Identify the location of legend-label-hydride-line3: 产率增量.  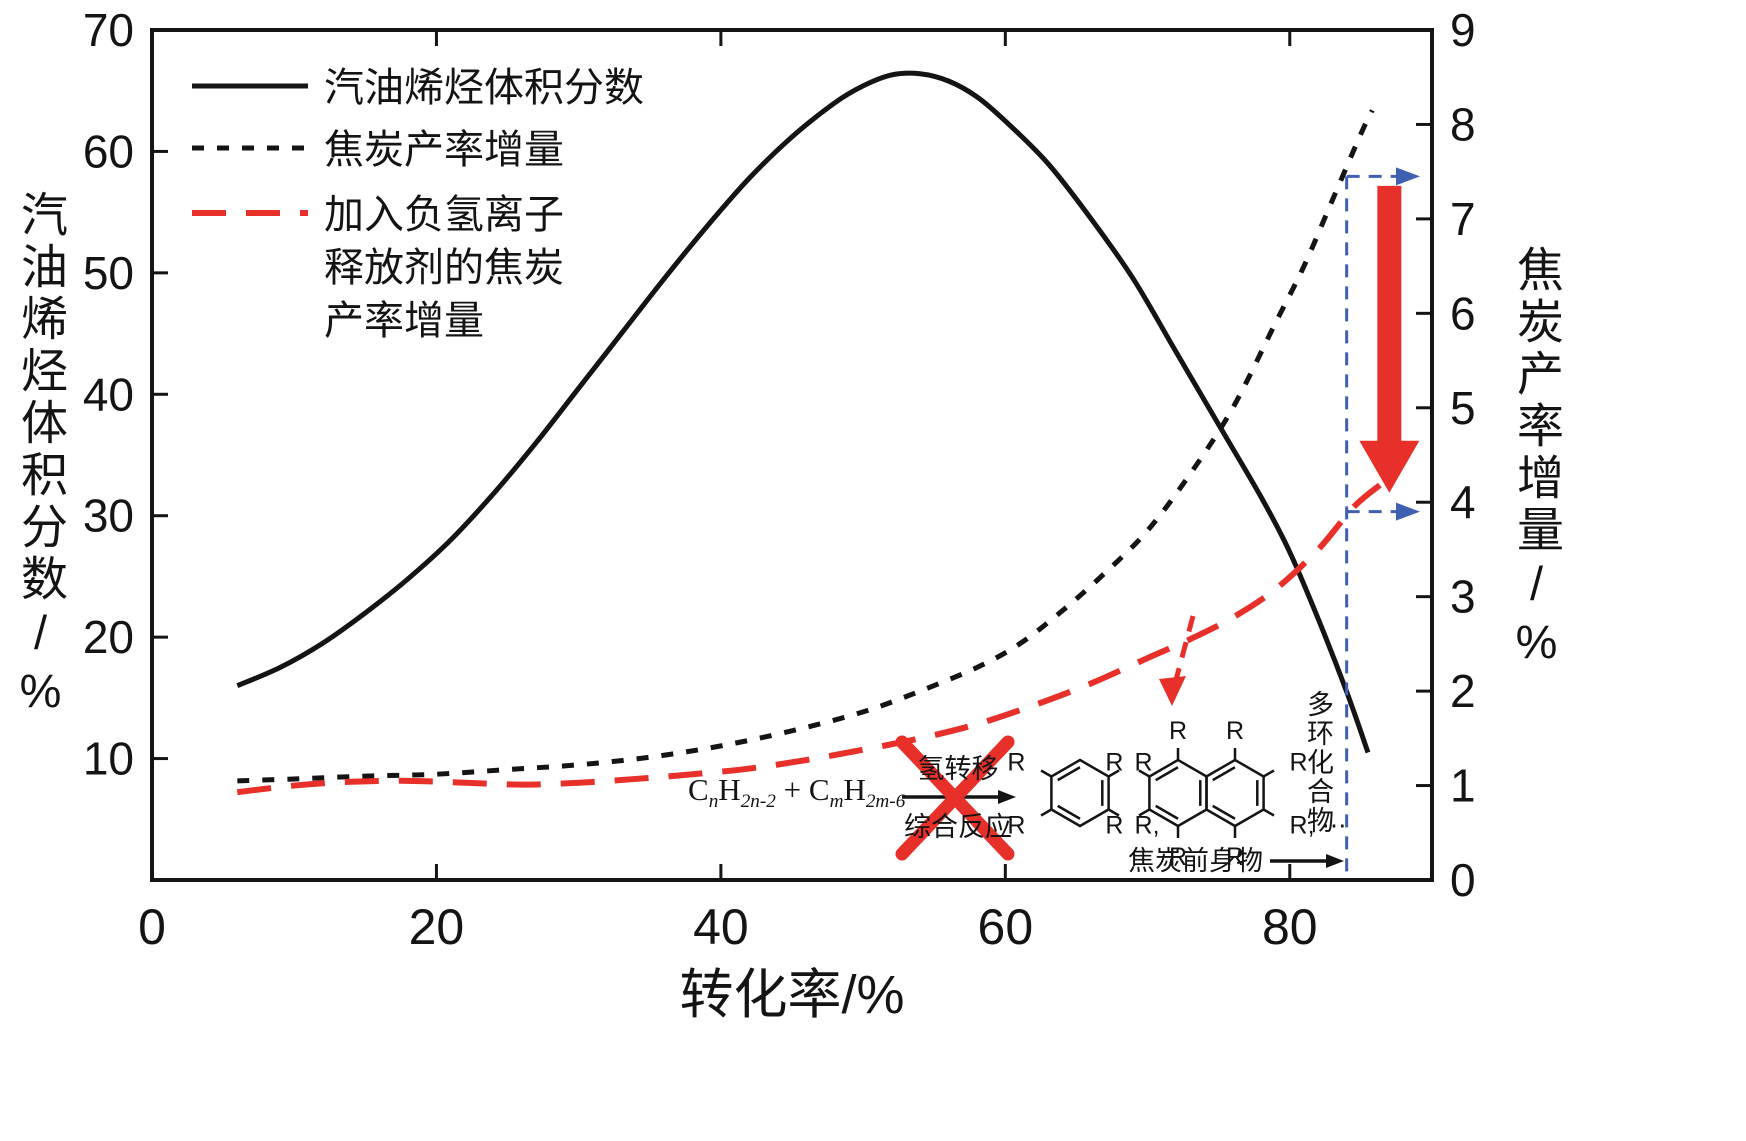
(404, 321).